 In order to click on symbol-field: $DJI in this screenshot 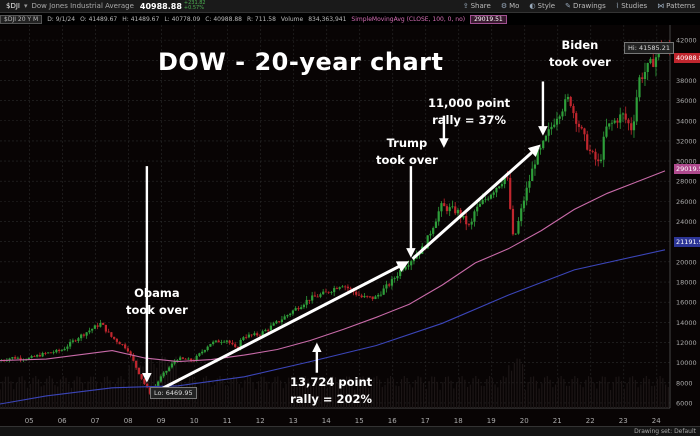, I will do `click(13, 6)`.